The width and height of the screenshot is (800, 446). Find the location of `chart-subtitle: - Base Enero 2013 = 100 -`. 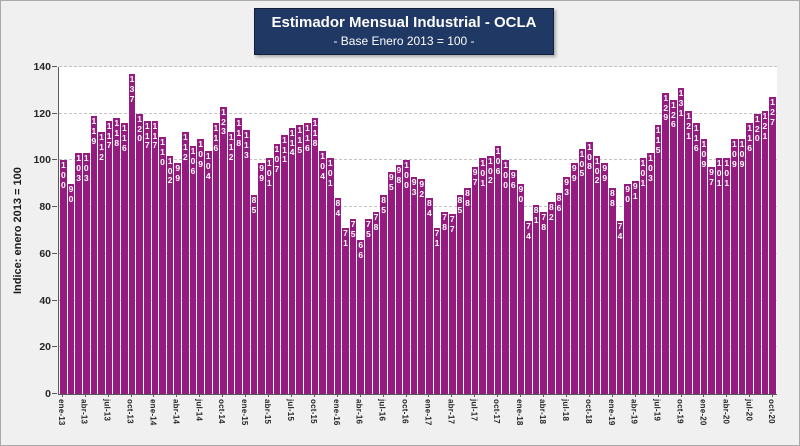

chart-subtitle: - Base Enero 2013 = 100 - is located at coordinates (404, 41).